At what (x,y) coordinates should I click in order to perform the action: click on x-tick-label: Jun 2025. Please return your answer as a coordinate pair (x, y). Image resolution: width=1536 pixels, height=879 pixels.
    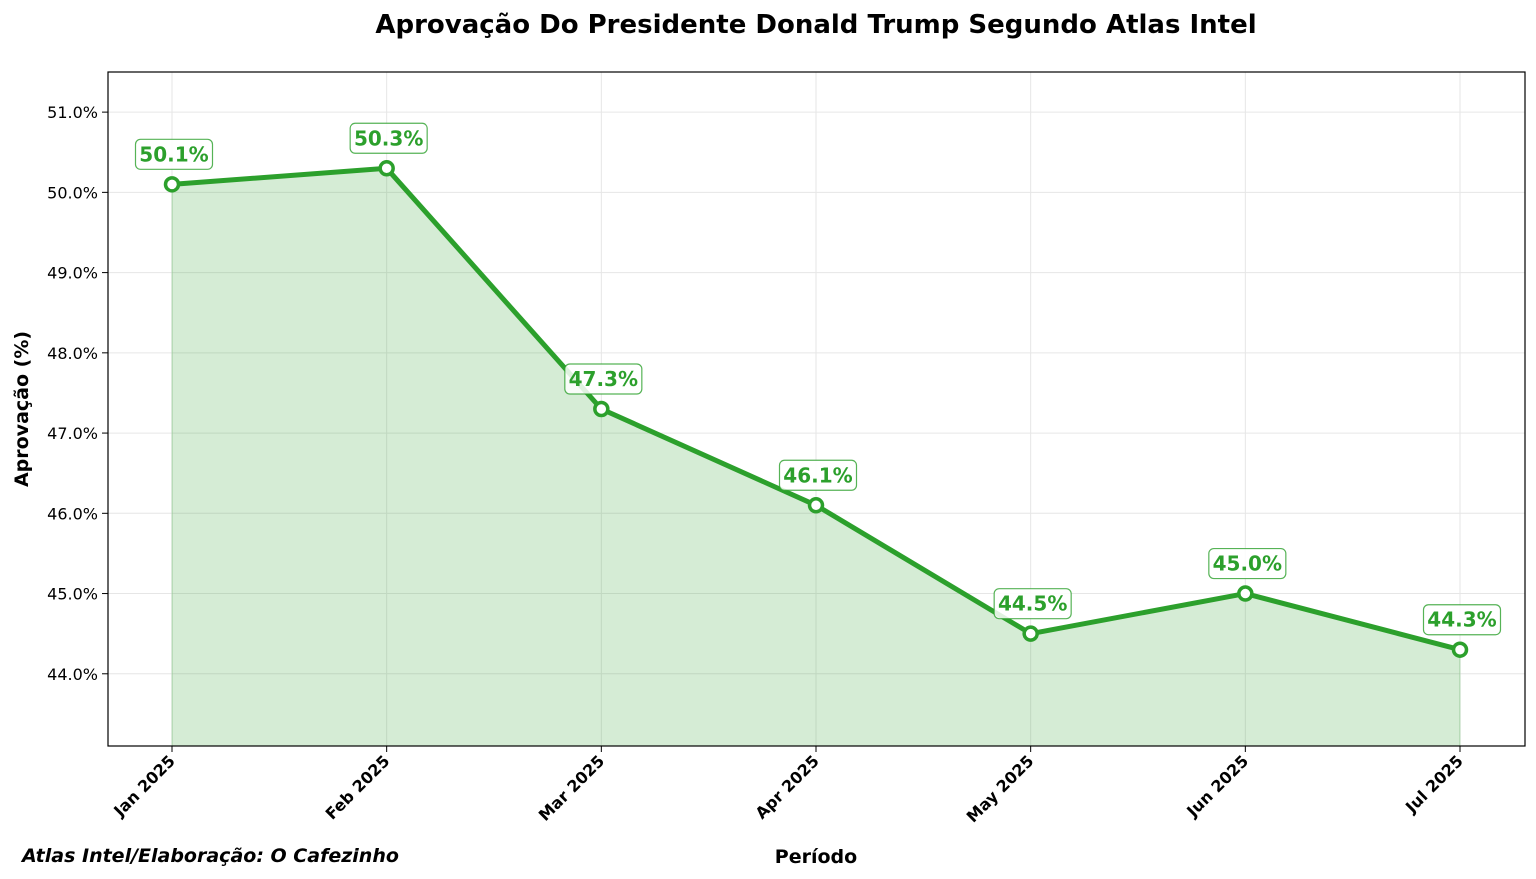
    Looking at the image, I should click on (1217, 786).